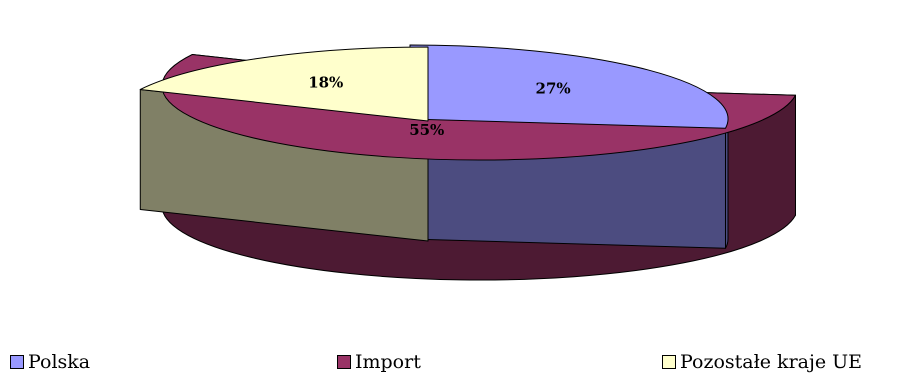 The image size is (908, 380). I want to click on slice-pozosta-e-kraje-ue, so click(284, 84).